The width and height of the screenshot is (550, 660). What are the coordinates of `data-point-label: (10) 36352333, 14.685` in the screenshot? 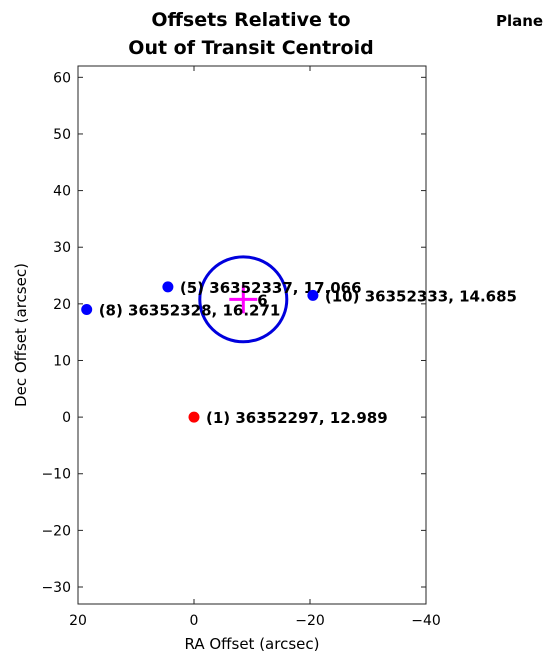 It's located at (421, 296).